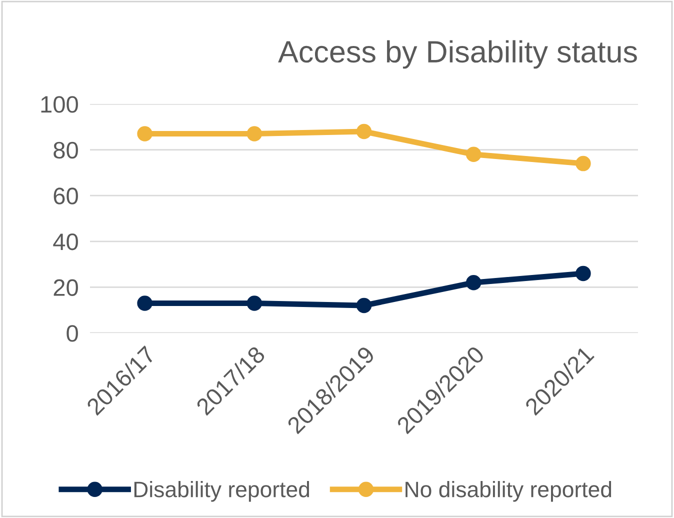  I want to click on y-tick-label: 100, so click(59, 104).